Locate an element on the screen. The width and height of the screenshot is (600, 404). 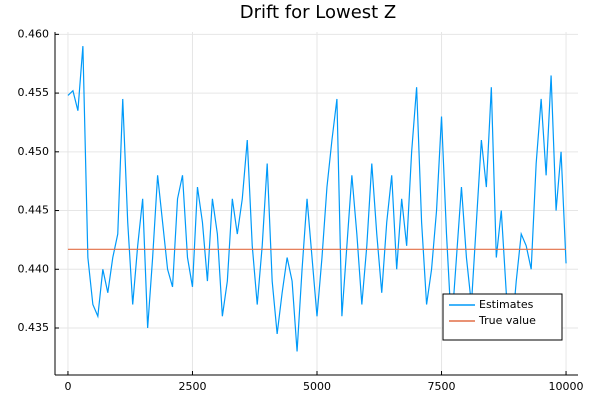
y-tick-label: 0.450 is located at coordinates (34, 151).